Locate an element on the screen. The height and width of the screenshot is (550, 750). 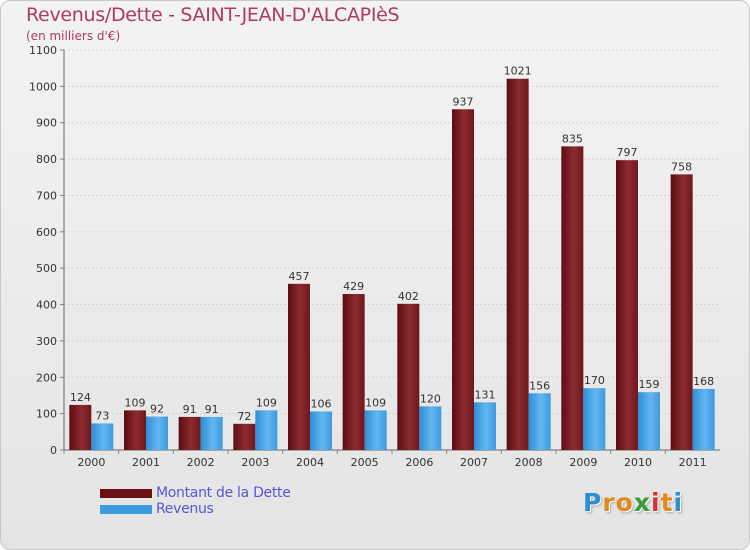
y-tick-label: 1100 is located at coordinates (43, 50).